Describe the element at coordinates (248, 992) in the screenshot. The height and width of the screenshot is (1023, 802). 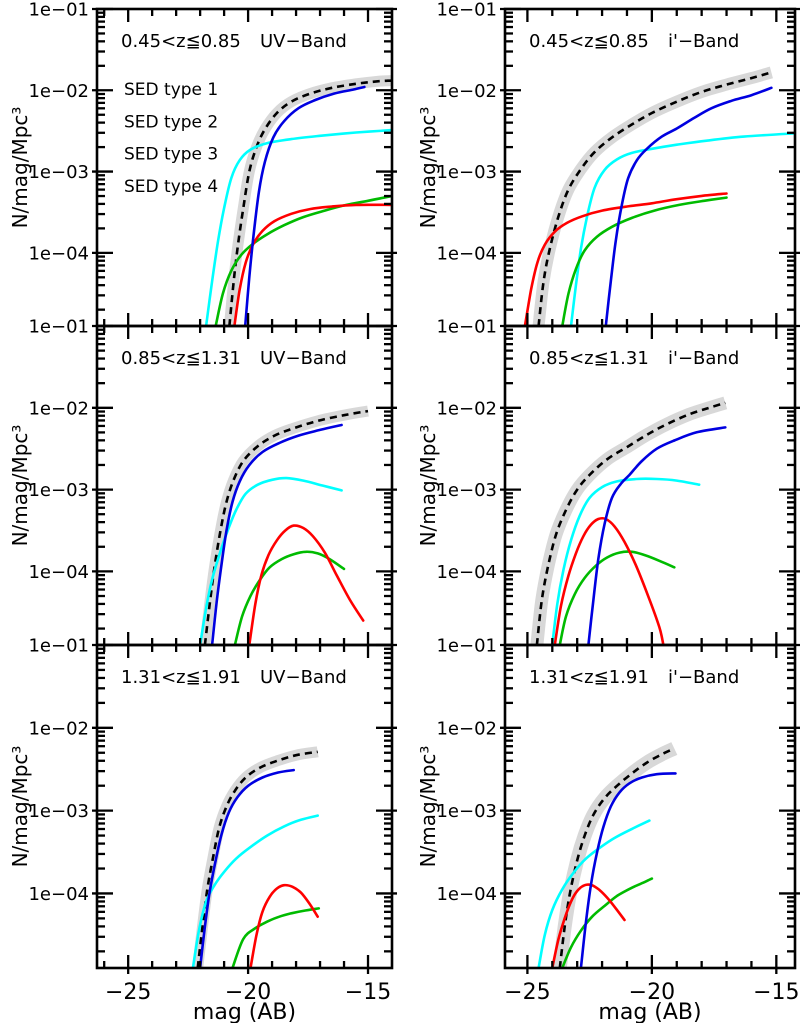
I see `x-tick-label: −20` at that location.